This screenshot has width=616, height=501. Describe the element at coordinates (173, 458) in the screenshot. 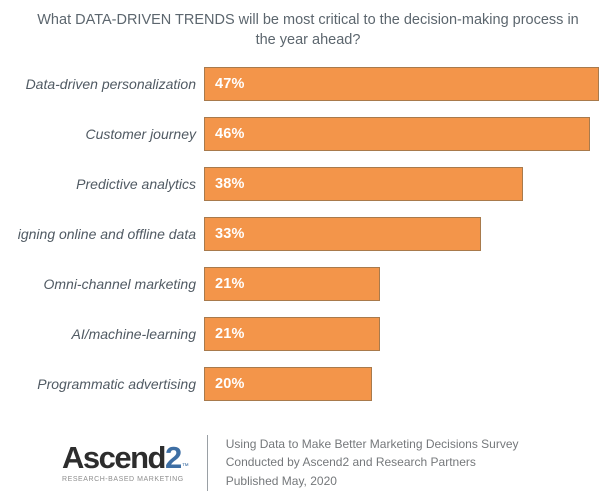

I see `logo-digit: 2` at that location.